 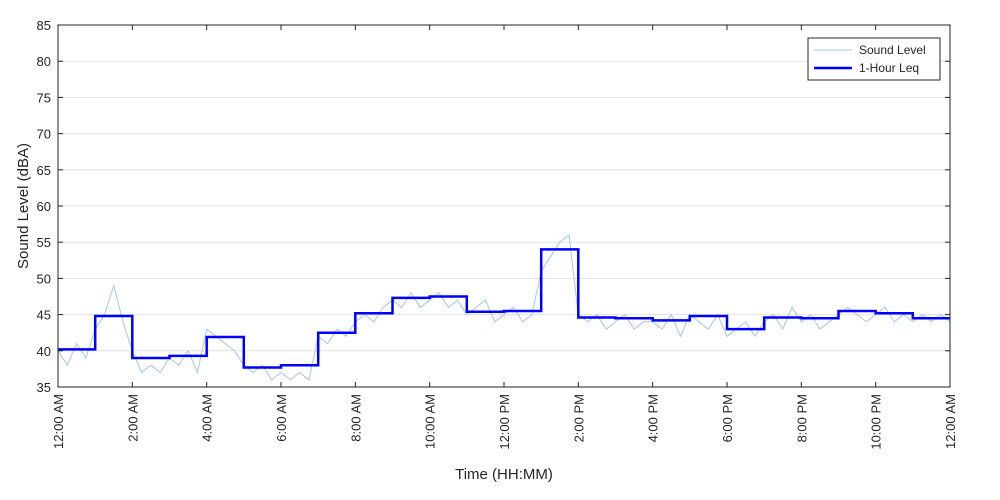 What do you see at coordinates (132, 418) in the screenshot?
I see `x-tick-label: 2:00 AM` at bounding box center [132, 418].